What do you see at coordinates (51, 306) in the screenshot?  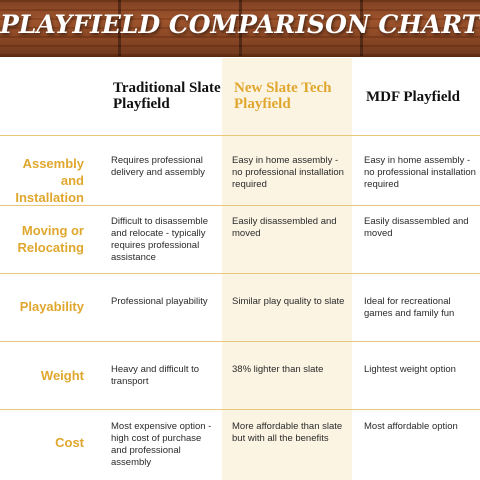 I see `row-label-playability: Playability` at bounding box center [51, 306].